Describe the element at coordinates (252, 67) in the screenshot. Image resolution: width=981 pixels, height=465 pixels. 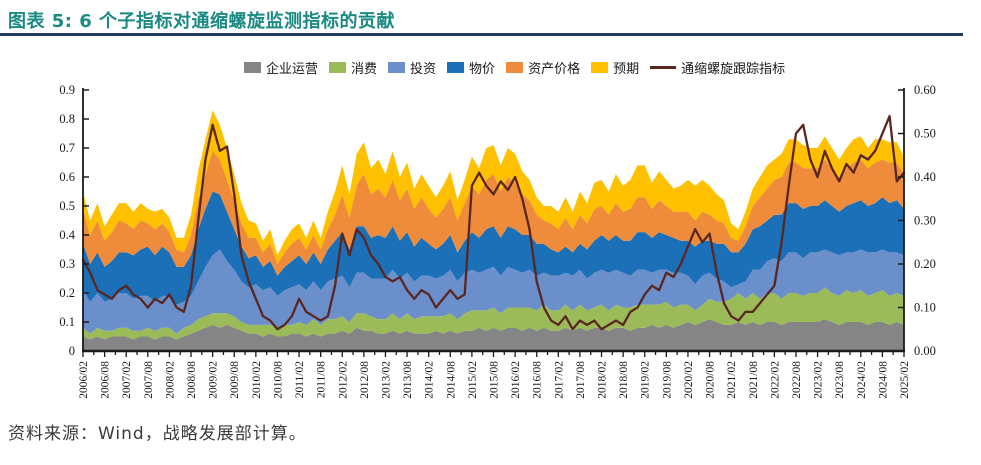
I see `legend-swatch-enterprise-operations` at that location.